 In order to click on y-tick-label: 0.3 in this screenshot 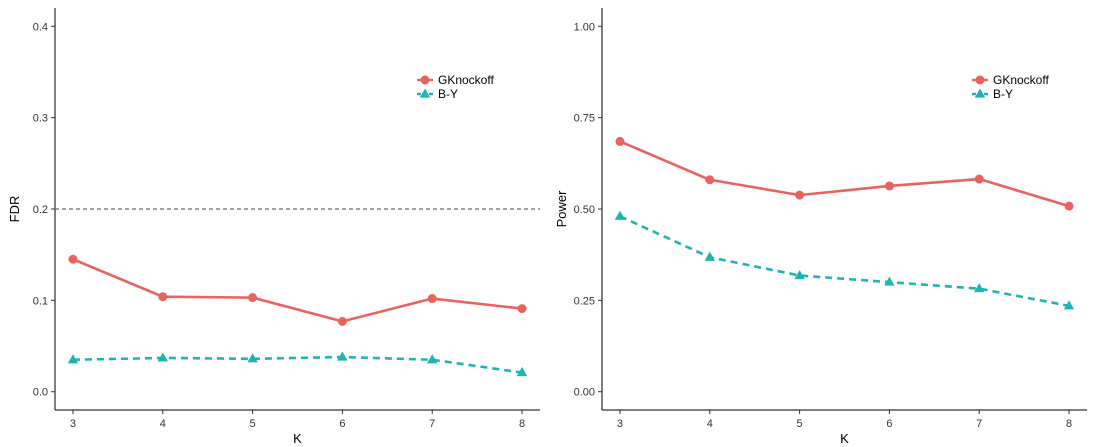, I will do `click(40, 119)`.